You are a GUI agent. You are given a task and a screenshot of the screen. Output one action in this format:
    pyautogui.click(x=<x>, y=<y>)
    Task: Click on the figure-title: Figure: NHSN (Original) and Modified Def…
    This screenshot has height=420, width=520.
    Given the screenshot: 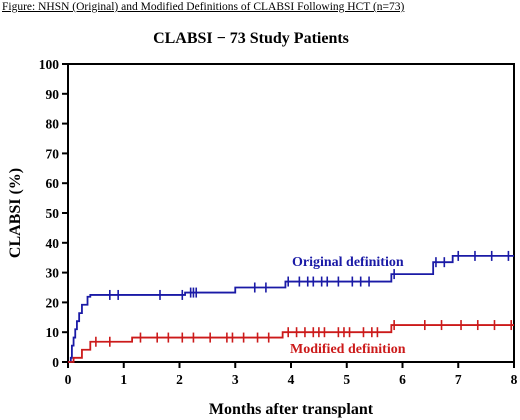 What is the action you would take?
    pyautogui.click(x=203, y=7)
    